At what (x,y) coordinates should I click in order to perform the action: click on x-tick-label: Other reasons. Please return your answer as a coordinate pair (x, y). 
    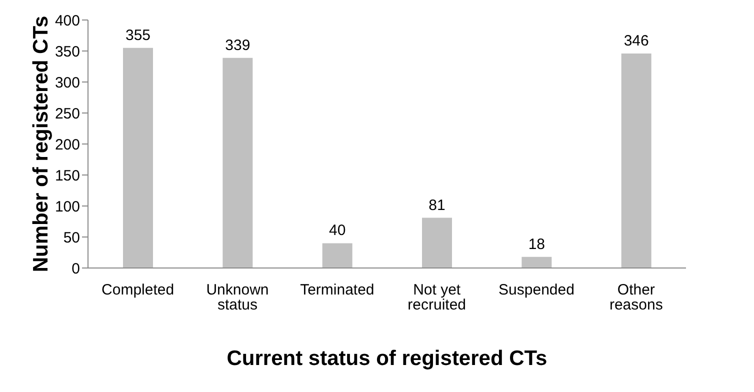
    Looking at the image, I should click on (636, 298).